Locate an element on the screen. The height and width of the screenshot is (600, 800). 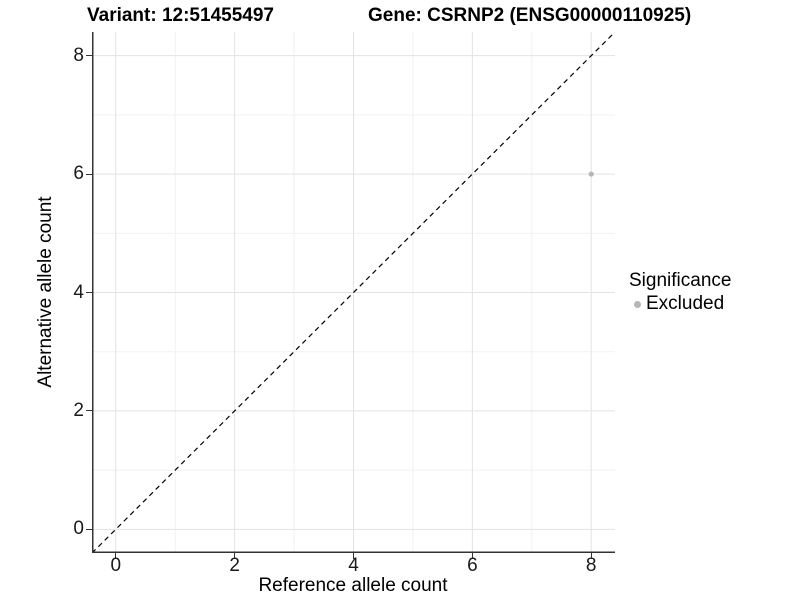
x-tick-label: 8 is located at coordinates (591, 565).